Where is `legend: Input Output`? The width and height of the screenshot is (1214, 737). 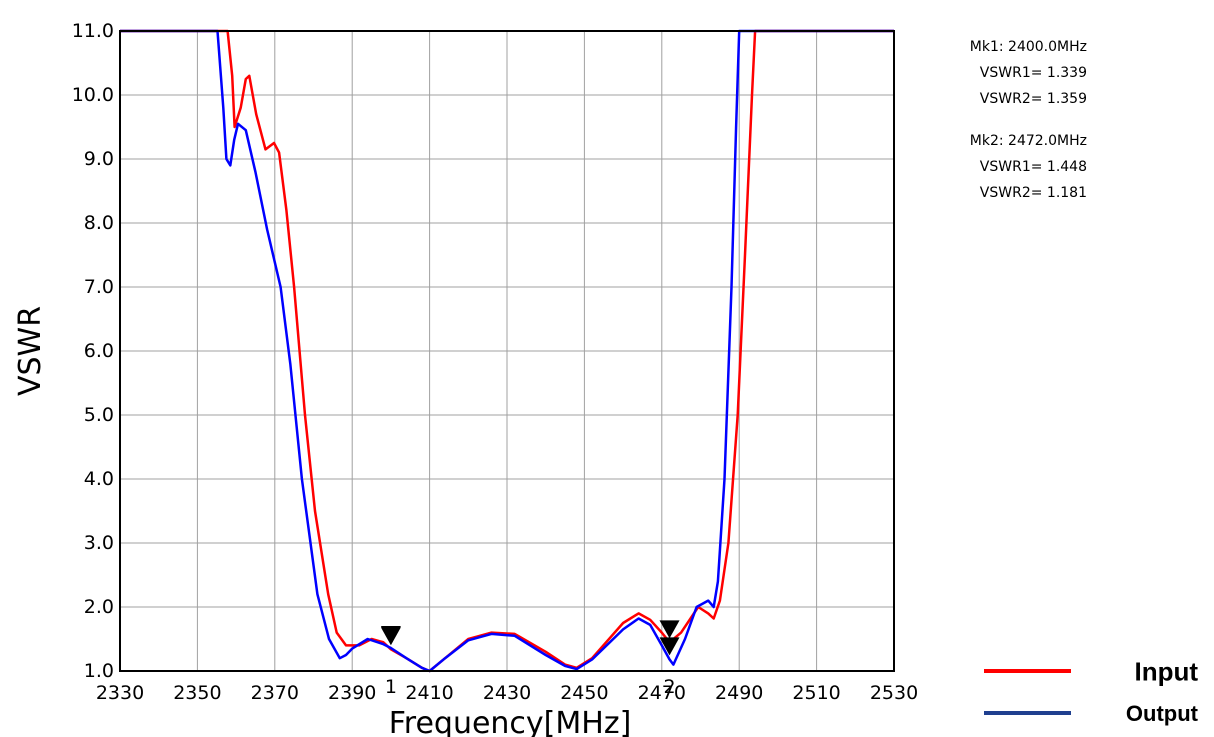
legend: Input Output is located at coordinates (1091, 691).